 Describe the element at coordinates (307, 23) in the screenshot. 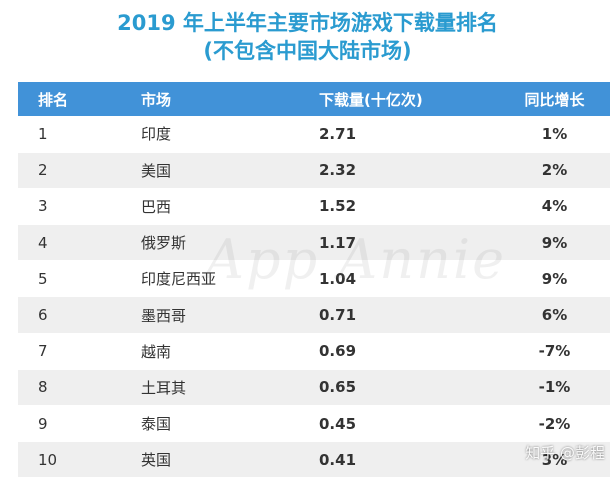

I see `chart-title: 2019 年上半年主要市场游戏下载量排名` at that location.